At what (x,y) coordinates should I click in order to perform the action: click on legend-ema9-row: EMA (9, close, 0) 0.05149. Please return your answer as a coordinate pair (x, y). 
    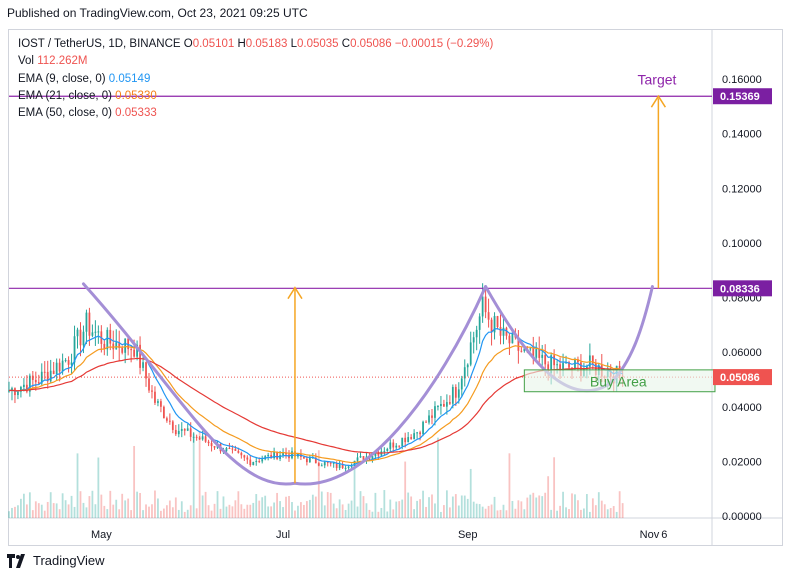
    Looking at the image, I should click on (255, 79).